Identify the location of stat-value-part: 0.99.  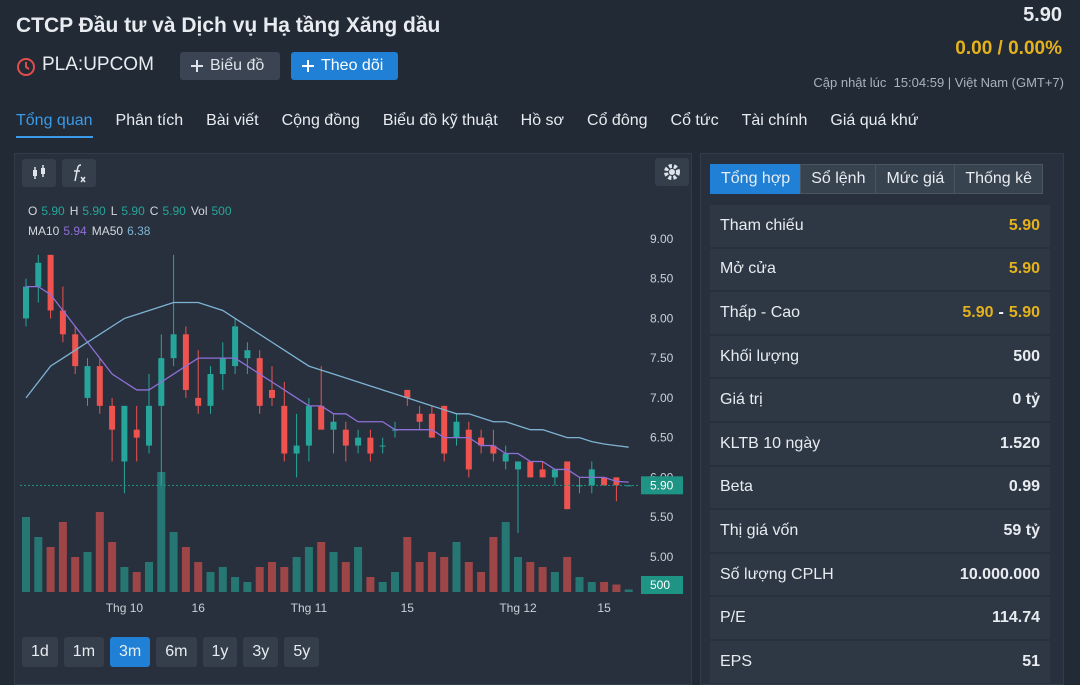
(1024, 487).